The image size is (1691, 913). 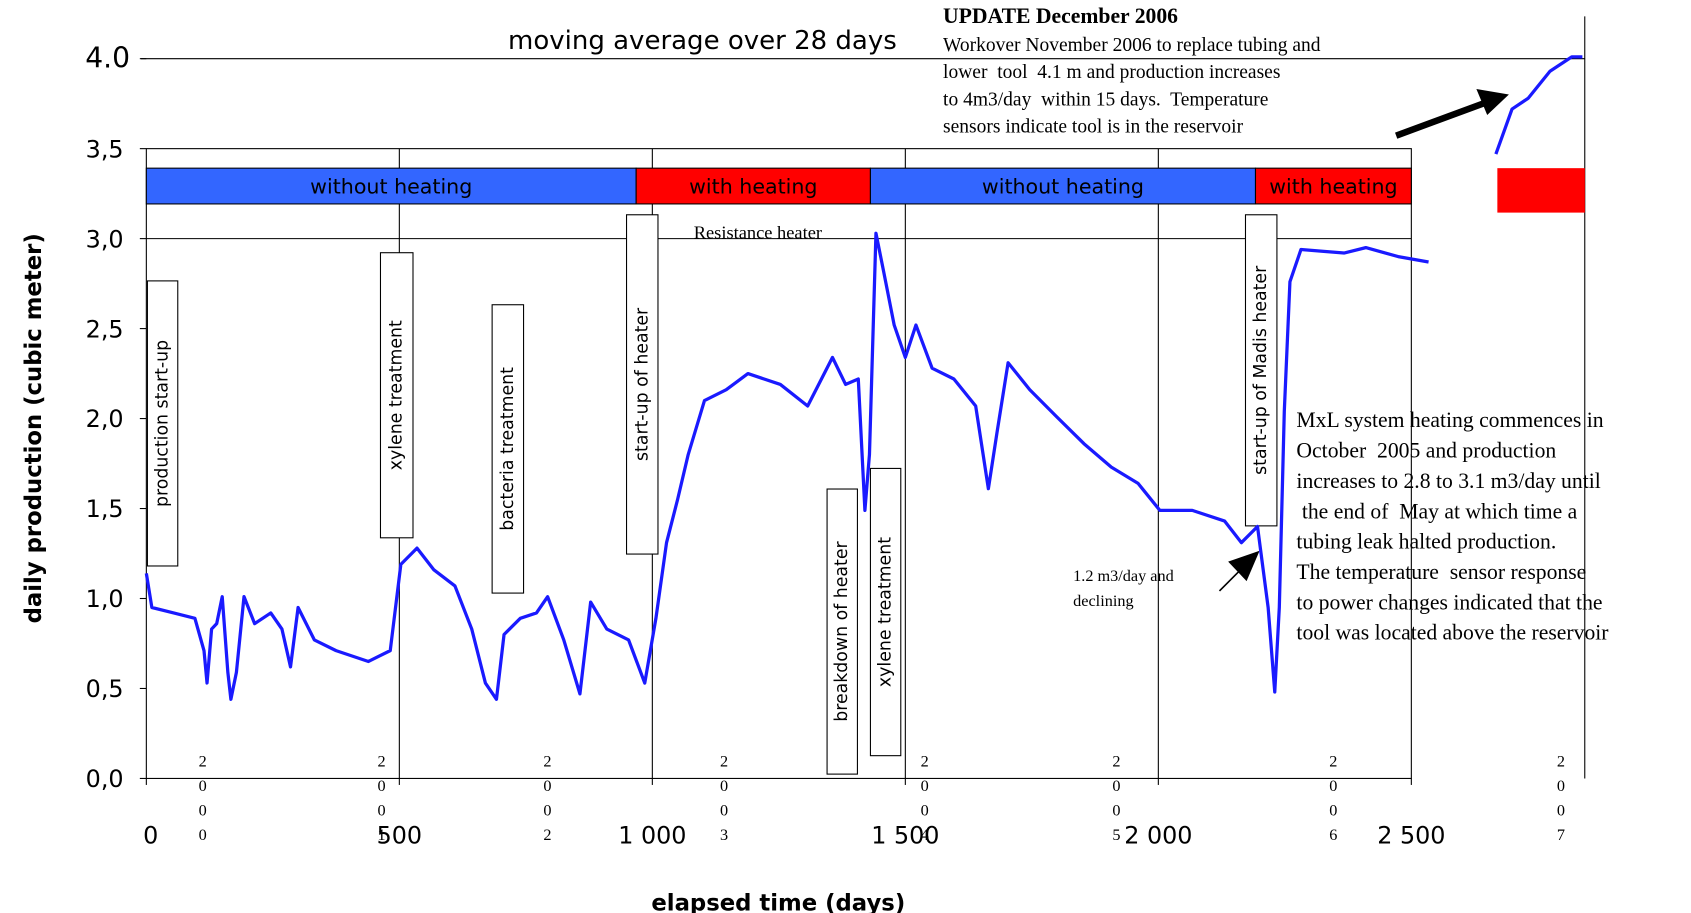 What do you see at coordinates (905, 835) in the screenshot?
I see `x-tick-label: 1 500` at bounding box center [905, 835].